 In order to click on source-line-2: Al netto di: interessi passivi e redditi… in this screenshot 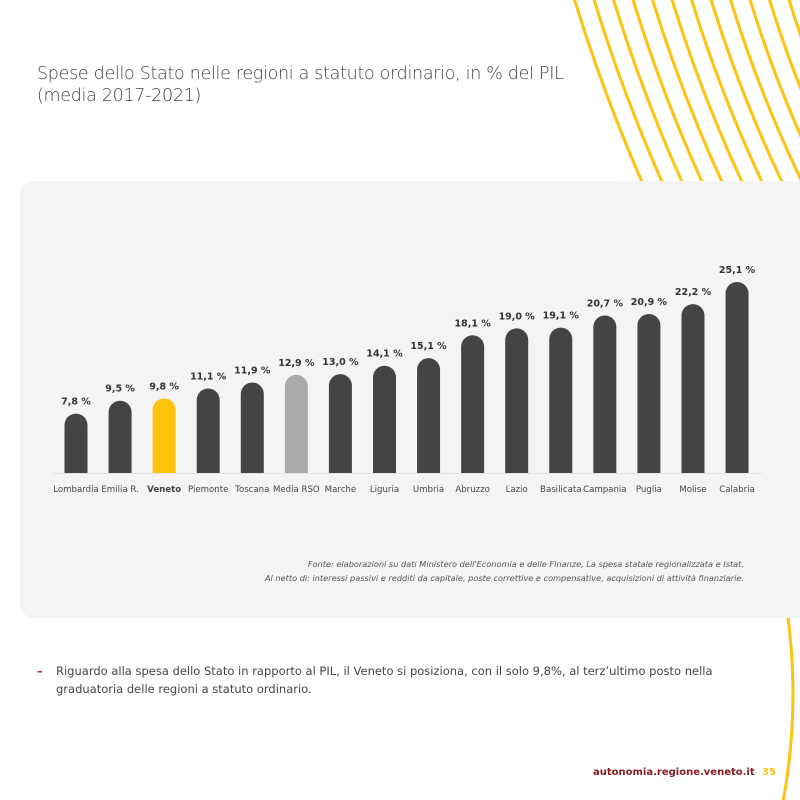, I will do `click(504, 578)`.